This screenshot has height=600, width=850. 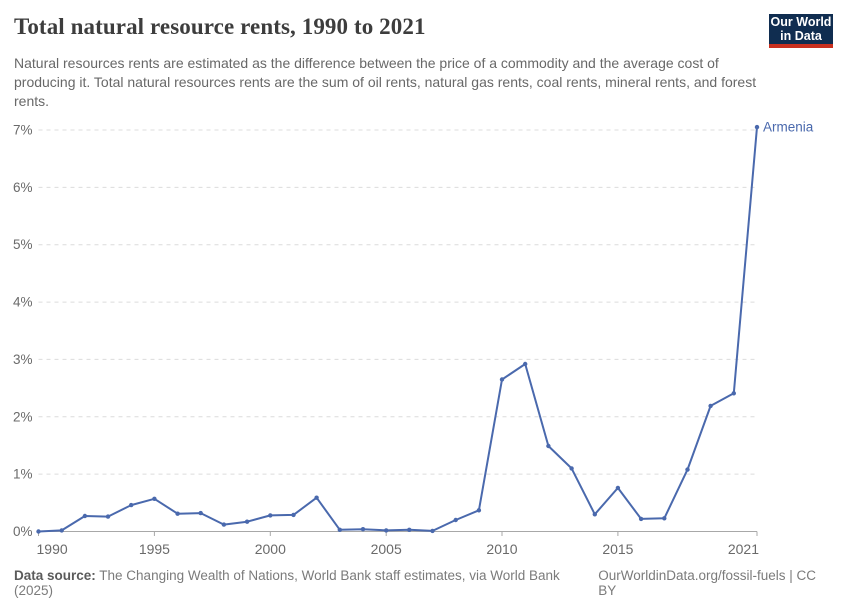 What do you see at coordinates (154, 549) in the screenshot?
I see `x-axis-label: 1995` at bounding box center [154, 549].